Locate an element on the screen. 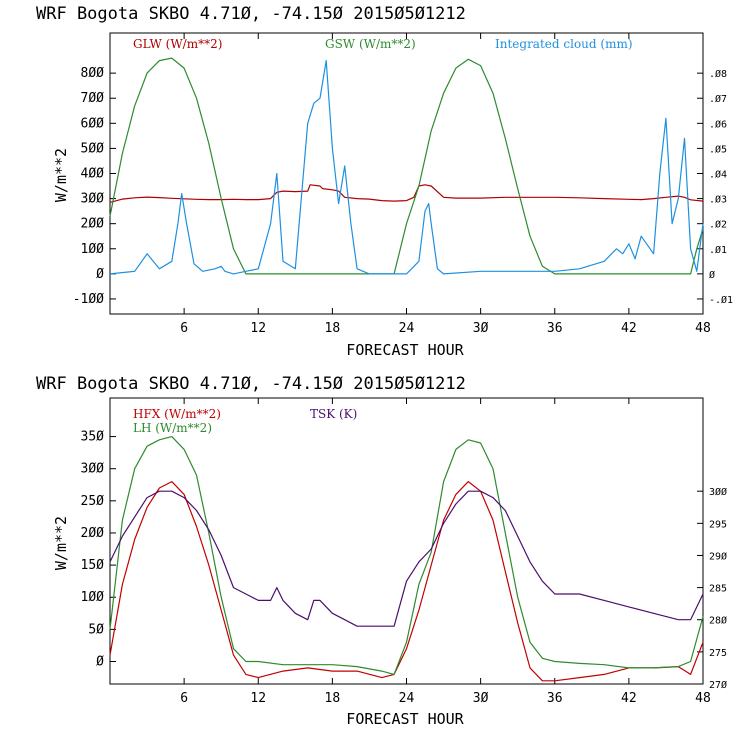  y2-tick-label: 27Ø is located at coordinates (718, 685).